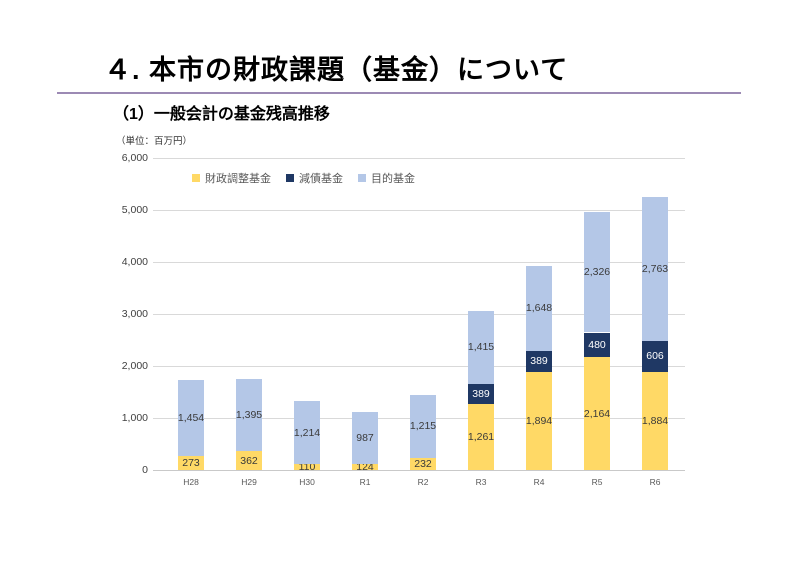  I want to click on data-label-財政調整基金: 362, so click(249, 460).